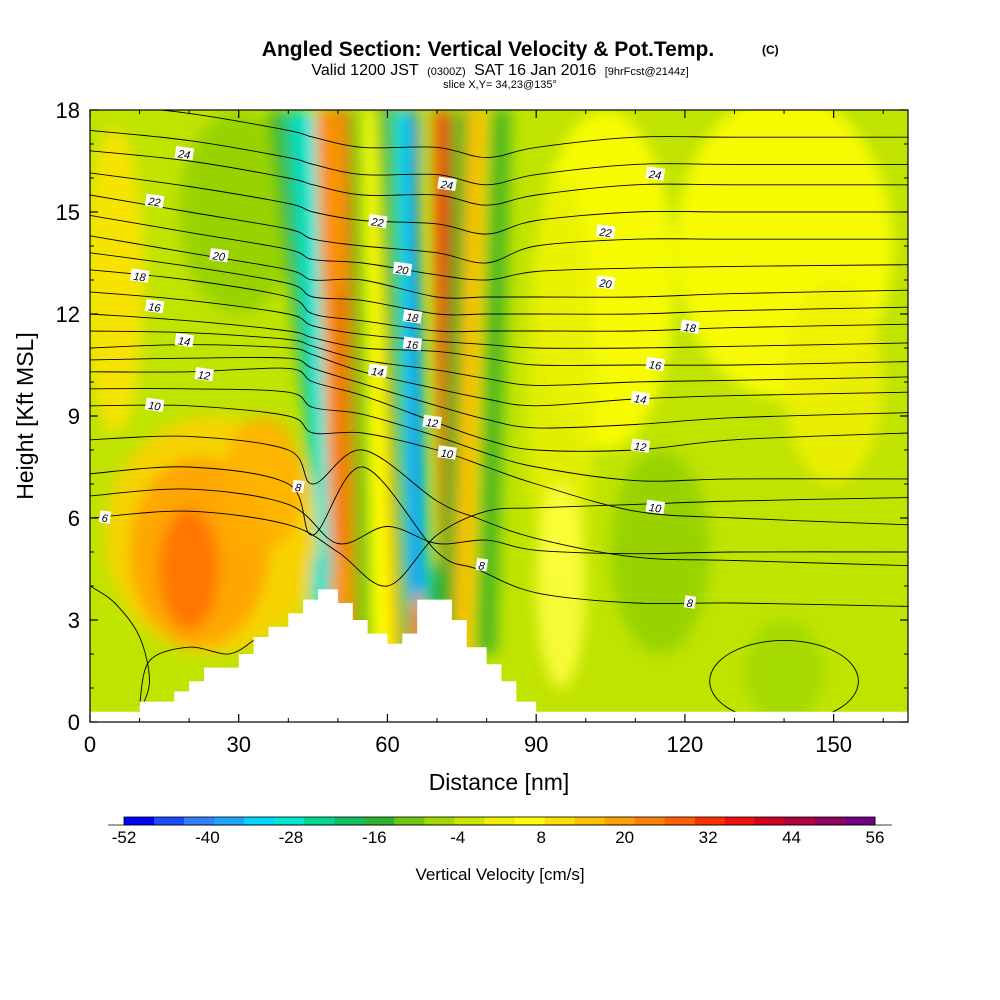 Image resolution: width=1000 pixels, height=1000 pixels. I want to click on slice-label: slice X,Y= 34,23@135°, so click(500, 85).